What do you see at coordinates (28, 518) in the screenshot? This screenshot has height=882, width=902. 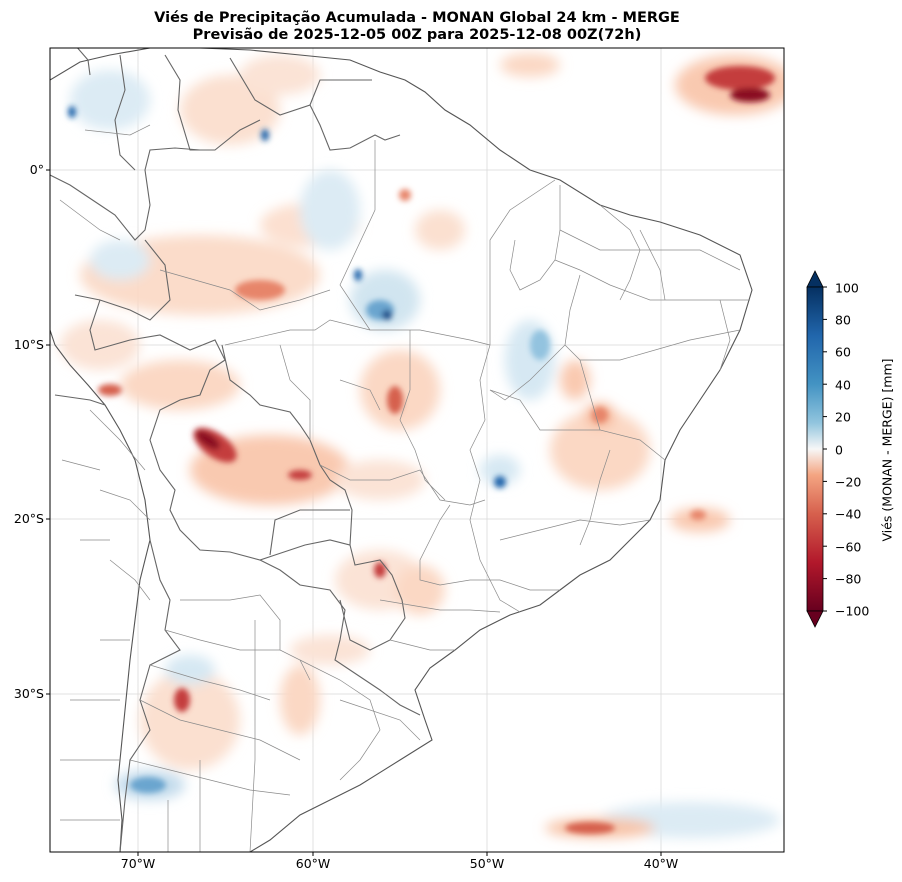 I see `lat-label-20s: 20°S` at bounding box center [28, 518].